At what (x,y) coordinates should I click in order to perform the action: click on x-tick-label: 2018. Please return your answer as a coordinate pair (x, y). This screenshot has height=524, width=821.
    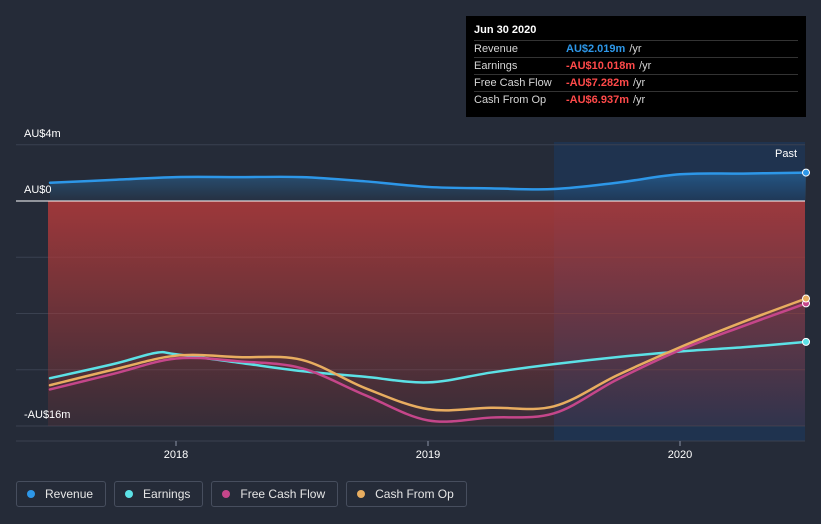
    Looking at the image, I should click on (176, 455).